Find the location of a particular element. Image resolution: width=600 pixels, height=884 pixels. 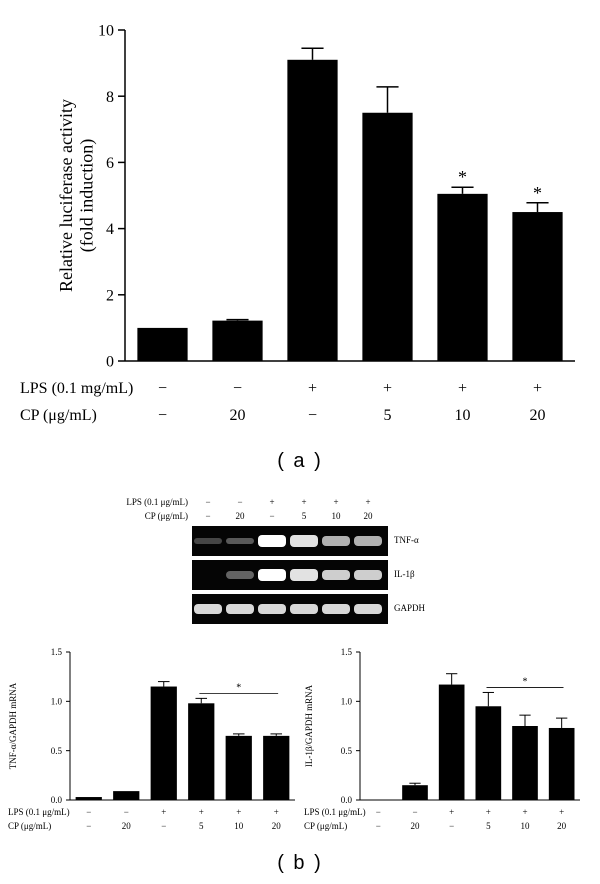

gel-row-label: GAPDH is located at coordinates (410, 608).